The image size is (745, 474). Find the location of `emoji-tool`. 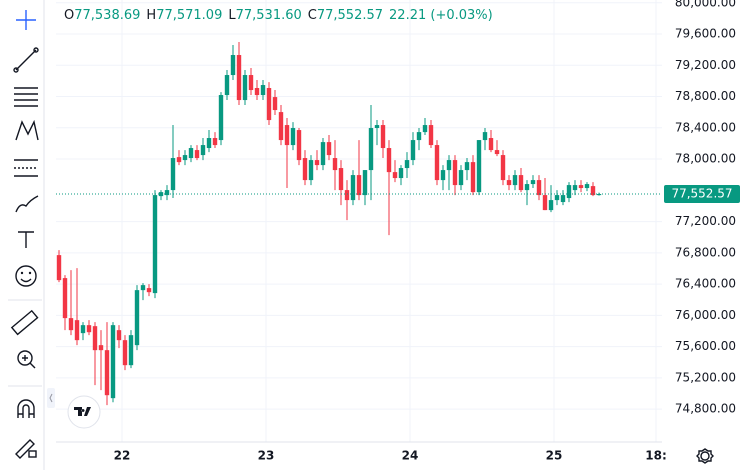

emoji-tool is located at coordinates (26, 276).